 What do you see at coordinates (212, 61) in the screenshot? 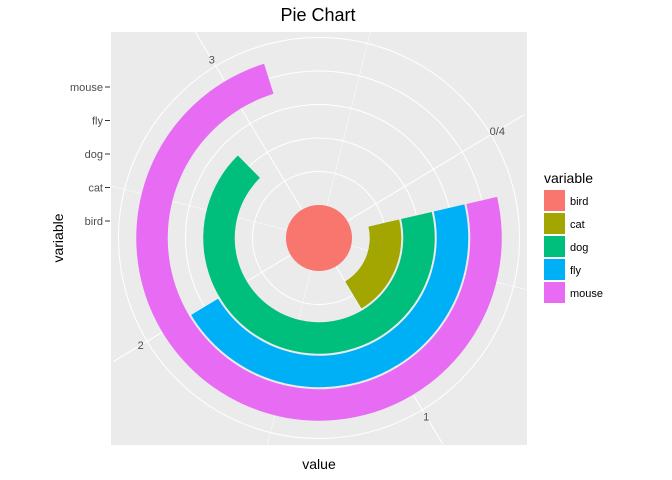
I see `theta-tick-label: 3` at bounding box center [212, 61].